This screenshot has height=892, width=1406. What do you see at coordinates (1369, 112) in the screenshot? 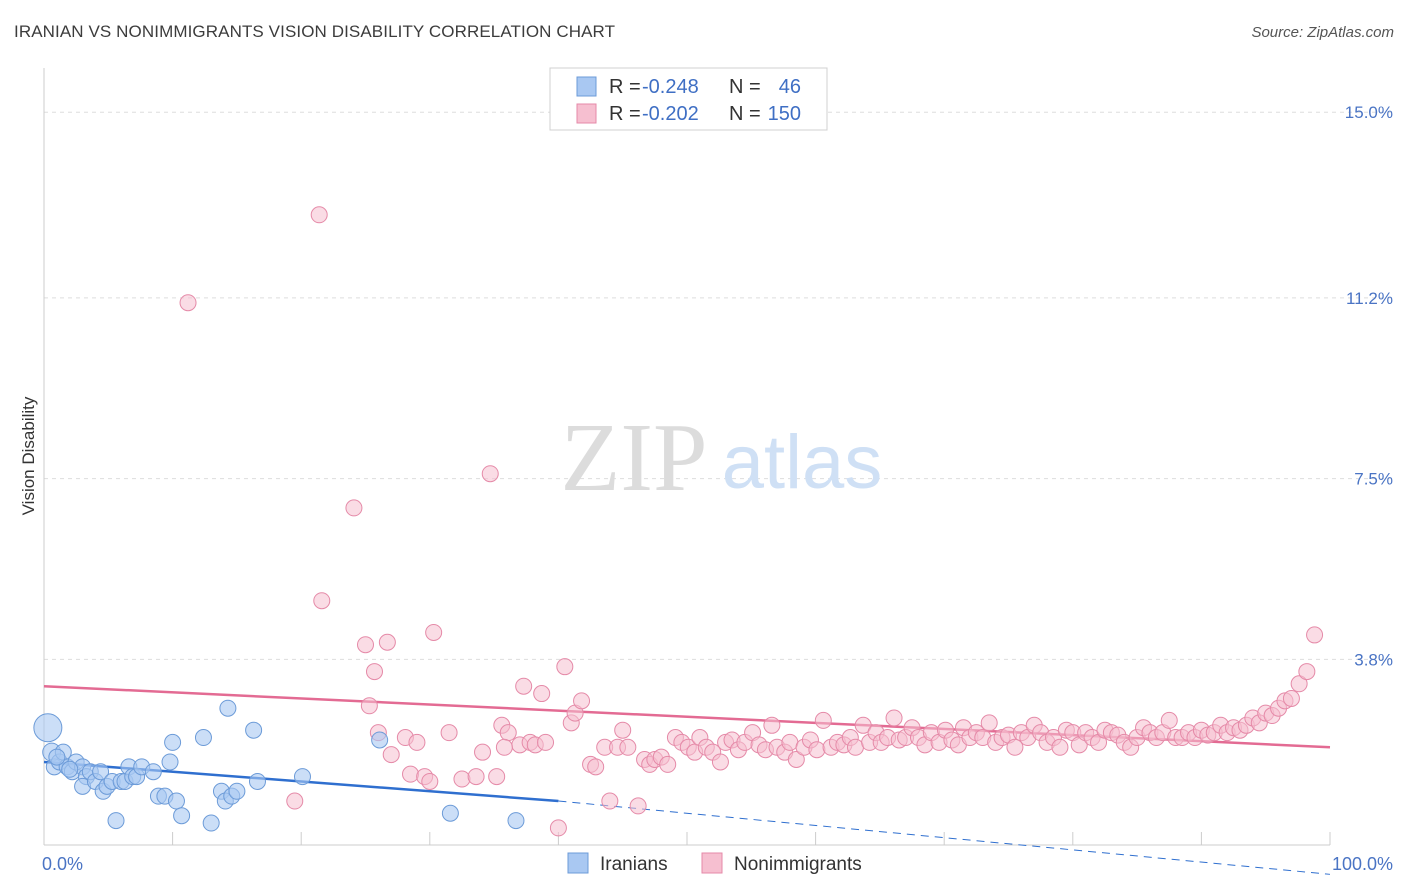
I see `y-tick-label: 15.0%` at bounding box center [1369, 112].